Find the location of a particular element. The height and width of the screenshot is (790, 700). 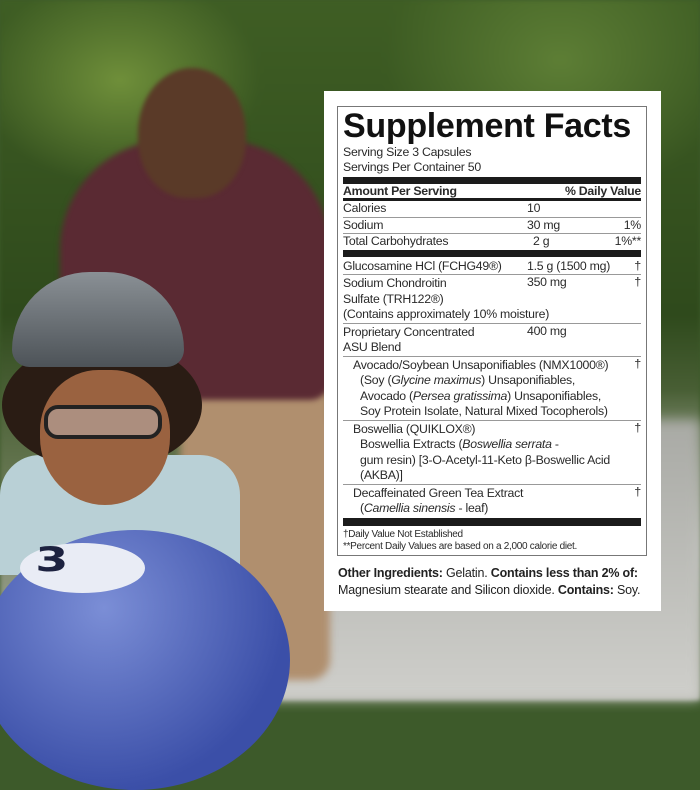

header-dv: % Daily Value is located at coordinates (602, 191).